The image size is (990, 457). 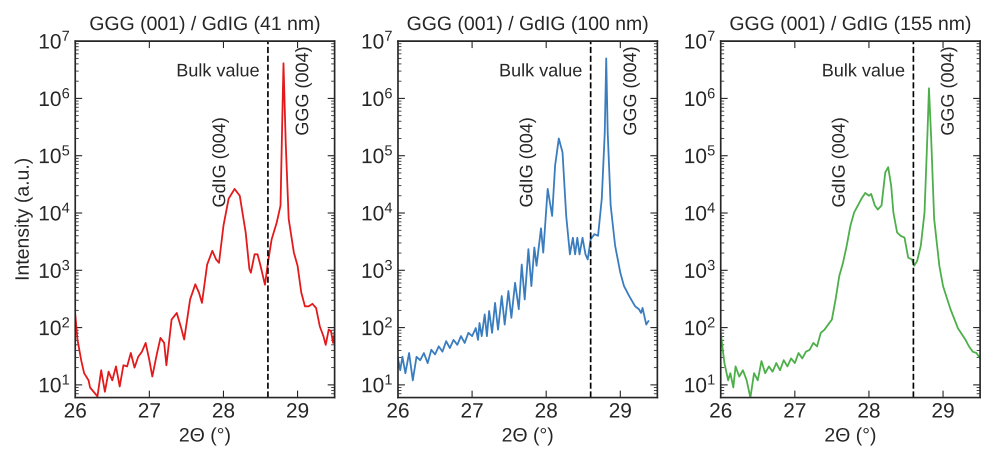 I want to click on chart-title: GGG (001) / GdIG (155 nm), so click(x=850, y=25).